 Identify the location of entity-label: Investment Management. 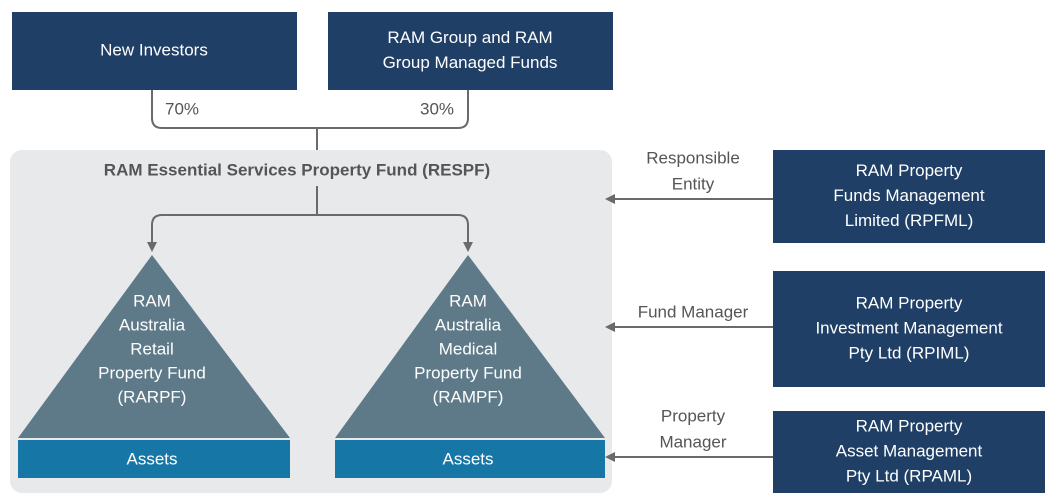
(908, 327).